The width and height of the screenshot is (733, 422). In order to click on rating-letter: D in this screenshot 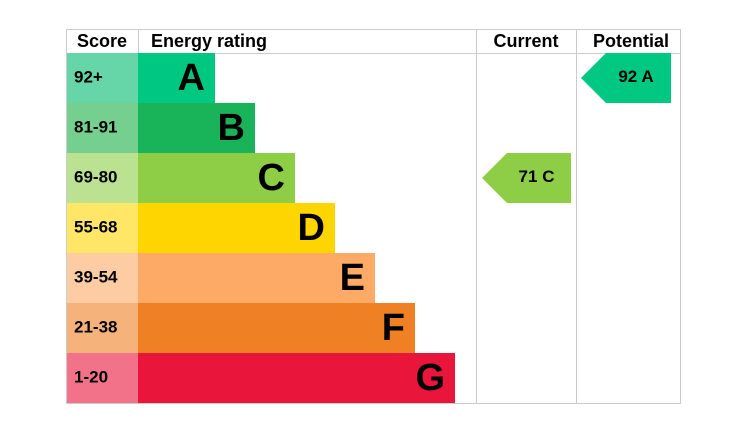, I will do `click(311, 228)`.